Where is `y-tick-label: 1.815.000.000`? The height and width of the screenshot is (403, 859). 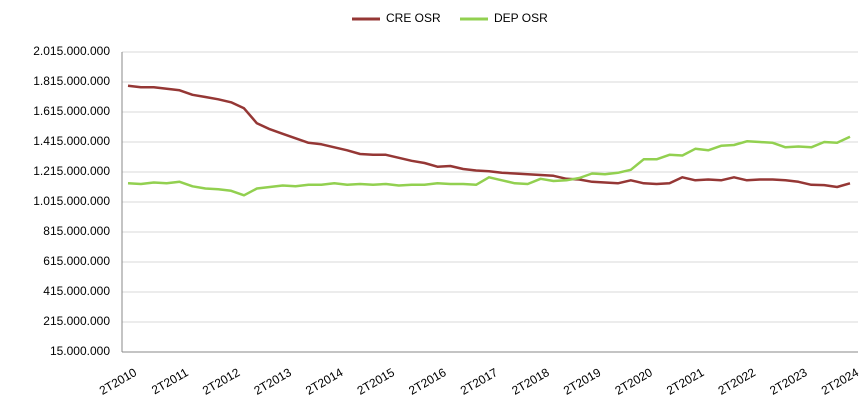 y-tick-label: 1.815.000.000 is located at coordinates (71, 81).